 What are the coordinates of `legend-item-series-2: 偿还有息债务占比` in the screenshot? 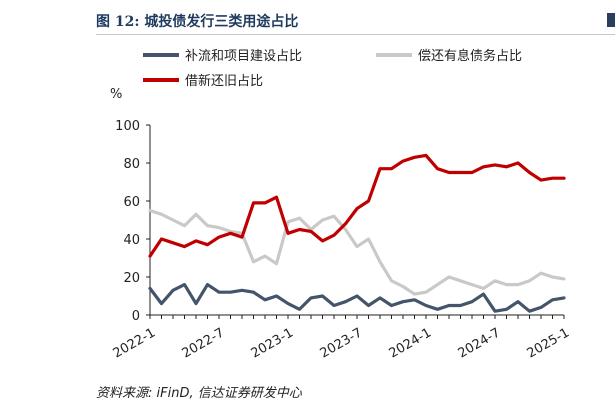 It's located at (449, 54).